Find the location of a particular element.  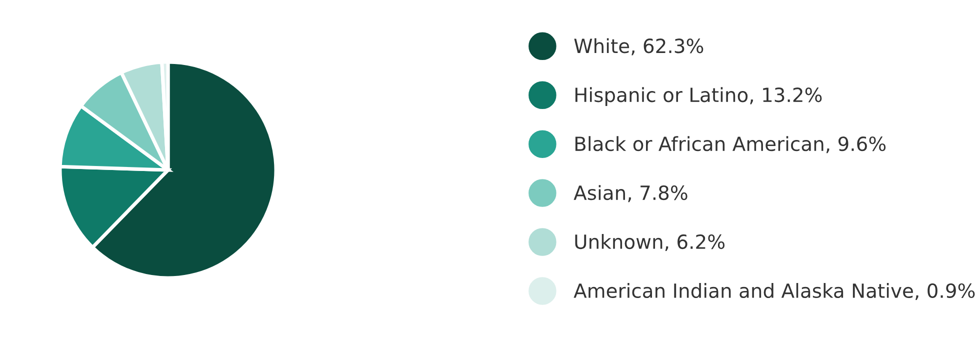

legend-label: Asian, 7.8% is located at coordinates (631, 193).